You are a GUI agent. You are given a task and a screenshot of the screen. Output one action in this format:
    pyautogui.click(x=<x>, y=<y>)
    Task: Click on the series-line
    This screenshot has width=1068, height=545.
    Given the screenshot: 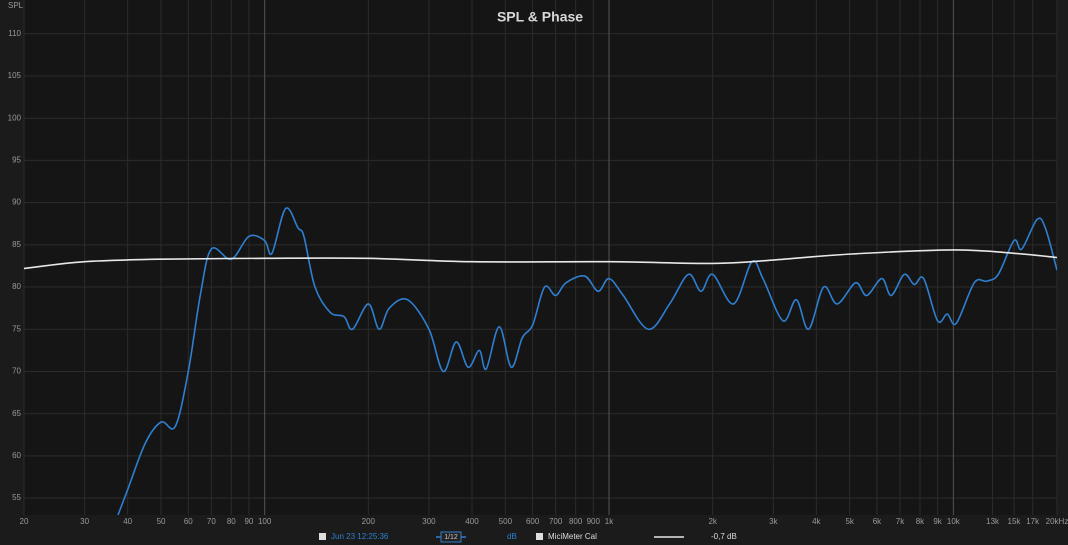 What is the action you would take?
    pyautogui.click(x=540, y=259)
    